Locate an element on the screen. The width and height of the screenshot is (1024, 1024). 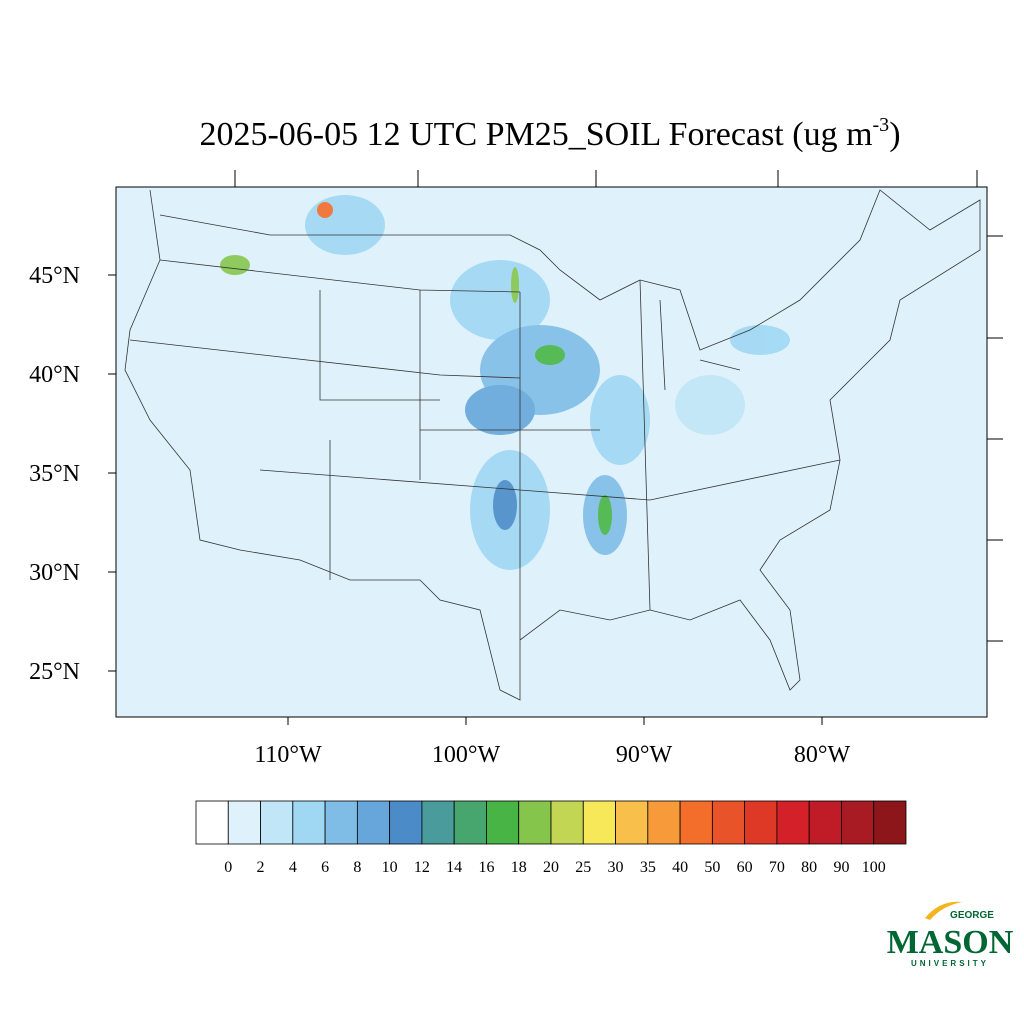
colorbar-label: 90 is located at coordinates (841, 867).